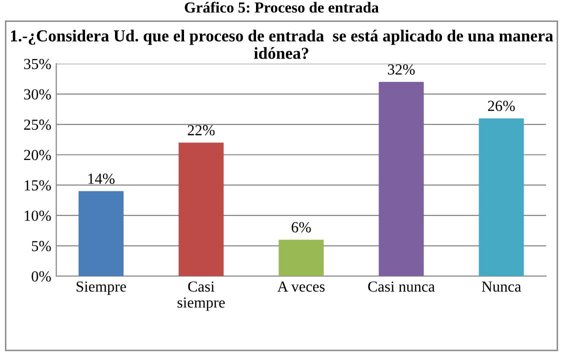 The image size is (563, 354). I want to click on x-tick-label: Nunca, so click(502, 287).